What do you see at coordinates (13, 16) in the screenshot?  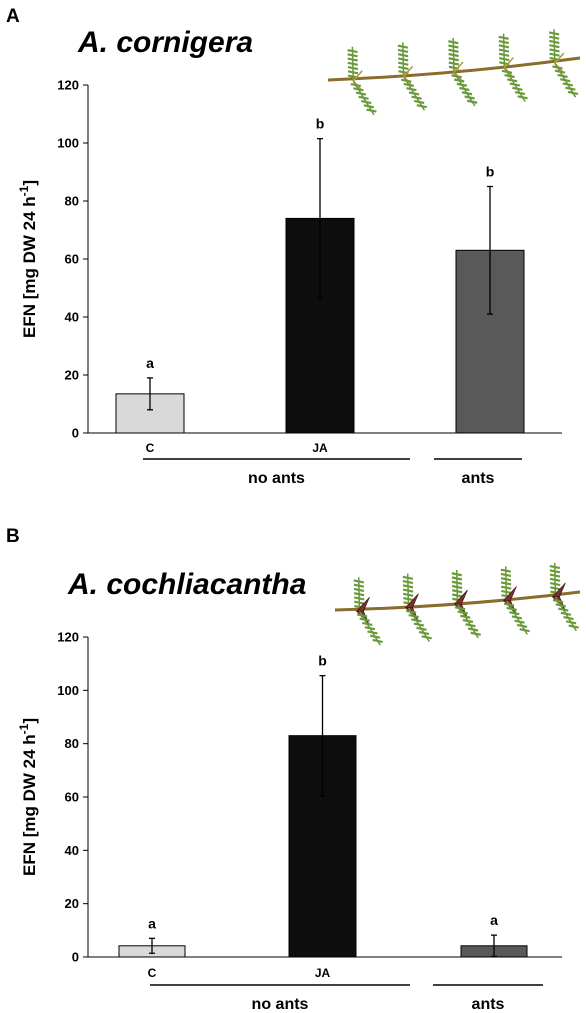 I see `panel-letter: A` at bounding box center [13, 16].